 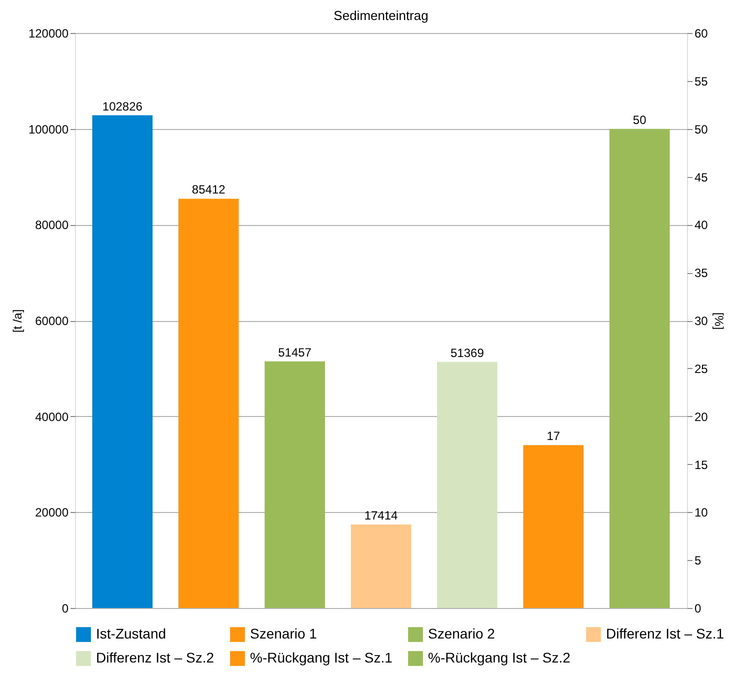 I want to click on y-tick-label: 40000, so click(x=52, y=417).